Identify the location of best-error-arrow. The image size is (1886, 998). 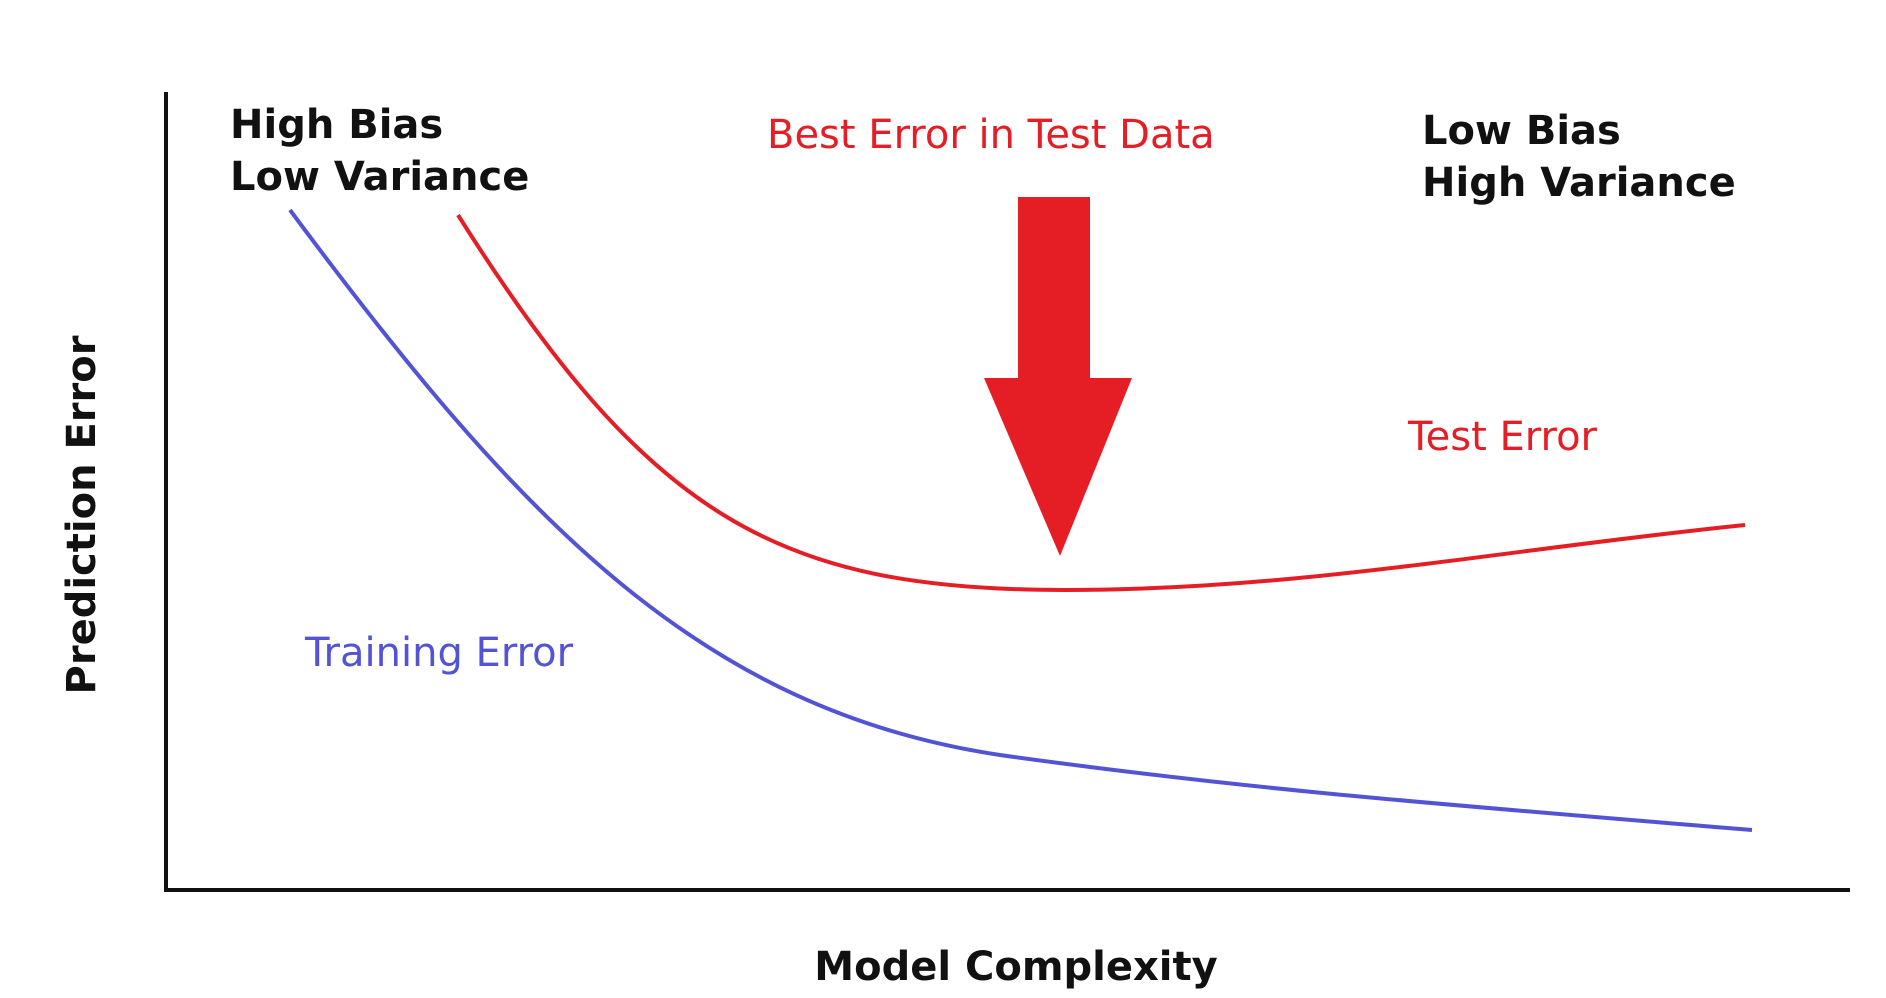
(1058, 376).